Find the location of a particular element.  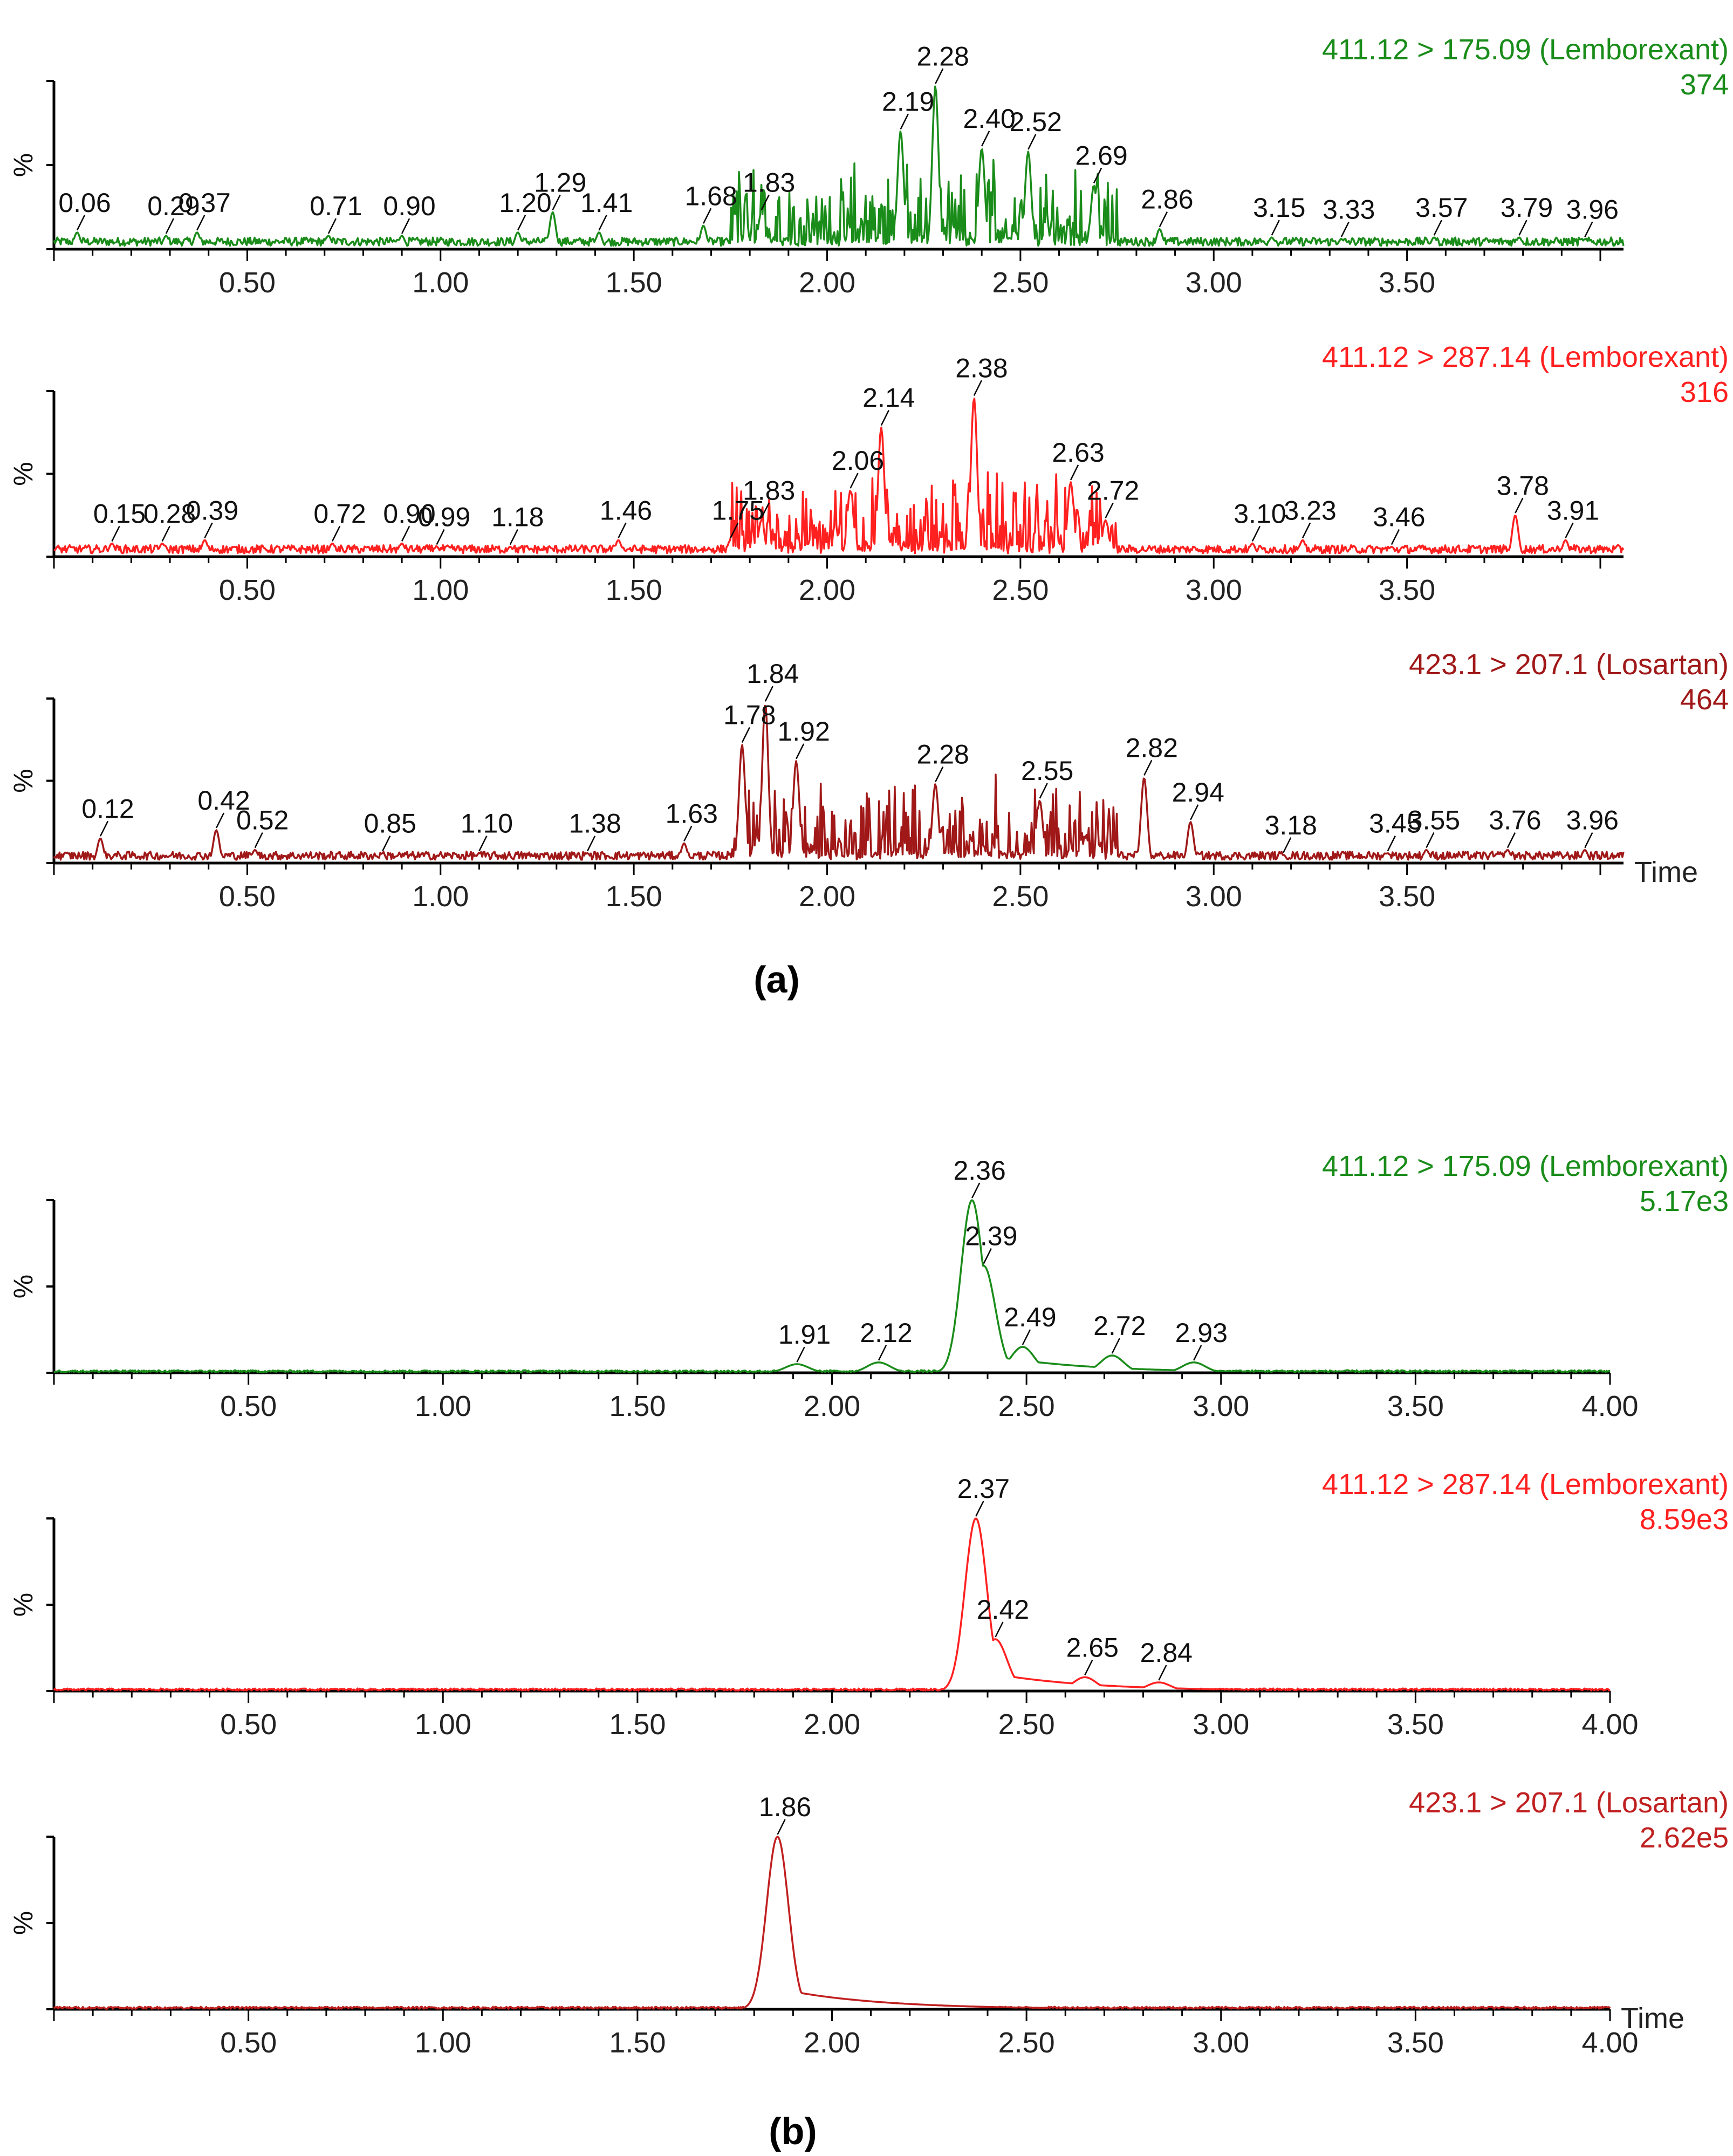

peak-label: 1.18 is located at coordinates (518, 517).